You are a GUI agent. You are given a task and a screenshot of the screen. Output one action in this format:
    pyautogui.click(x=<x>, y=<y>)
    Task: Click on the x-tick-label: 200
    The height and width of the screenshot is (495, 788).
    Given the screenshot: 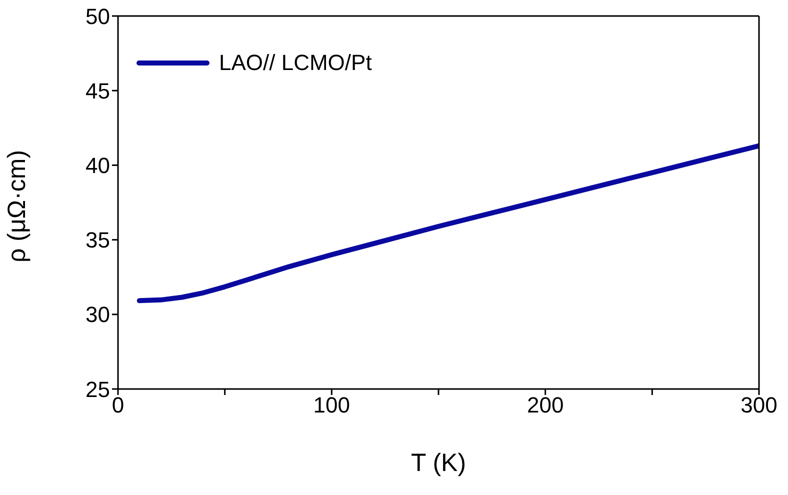 What is the action you would take?
    pyautogui.click(x=545, y=405)
    